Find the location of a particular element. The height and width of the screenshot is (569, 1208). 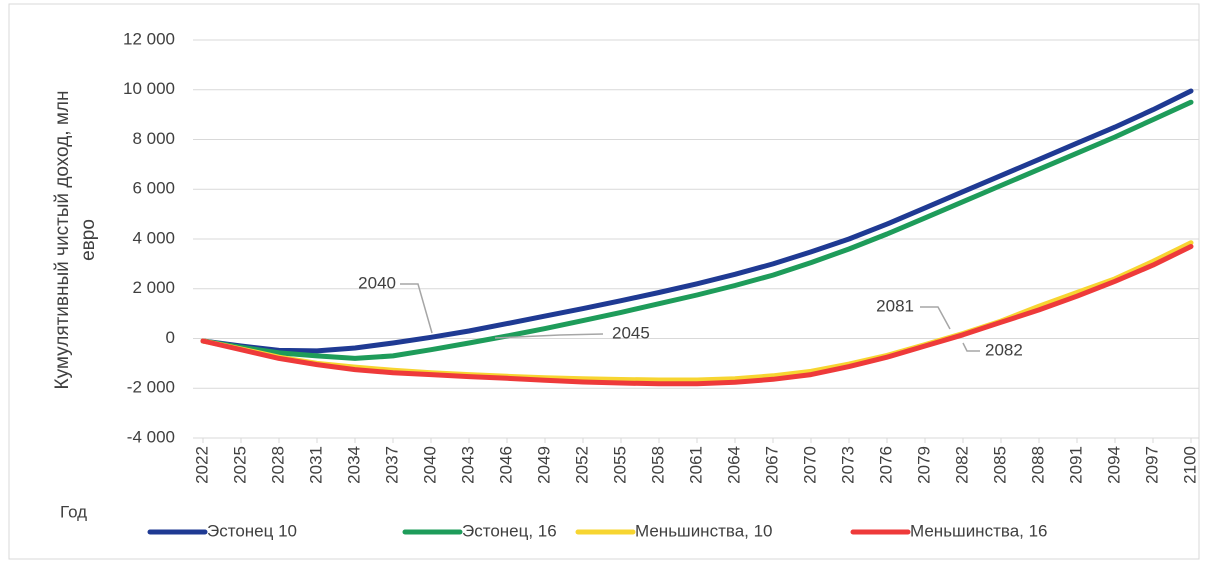

annotation: 2040 is located at coordinates (377, 282).